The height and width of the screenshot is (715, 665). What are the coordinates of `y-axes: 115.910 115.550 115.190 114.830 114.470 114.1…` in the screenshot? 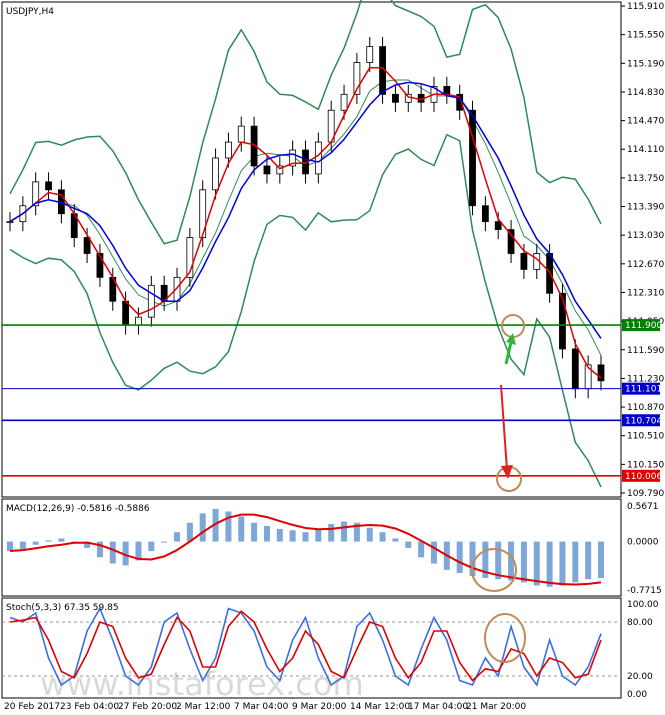 It's located at (642, 351).